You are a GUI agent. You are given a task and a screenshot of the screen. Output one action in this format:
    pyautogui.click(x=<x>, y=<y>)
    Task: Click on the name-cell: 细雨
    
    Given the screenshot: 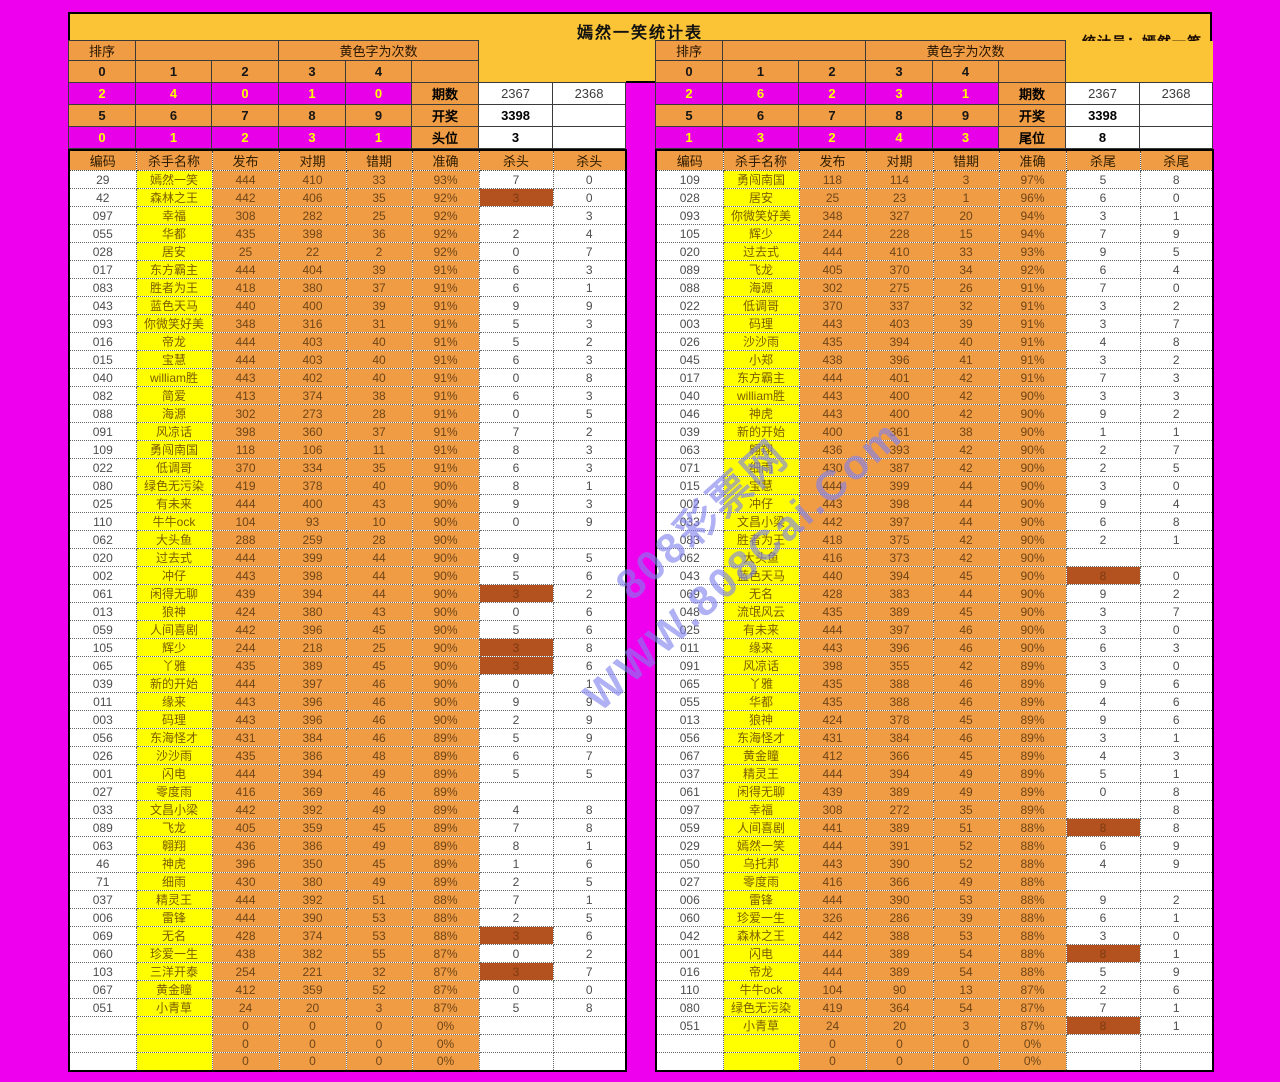 What is the action you would take?
    pyautogui.click(x=761, y=467)
    